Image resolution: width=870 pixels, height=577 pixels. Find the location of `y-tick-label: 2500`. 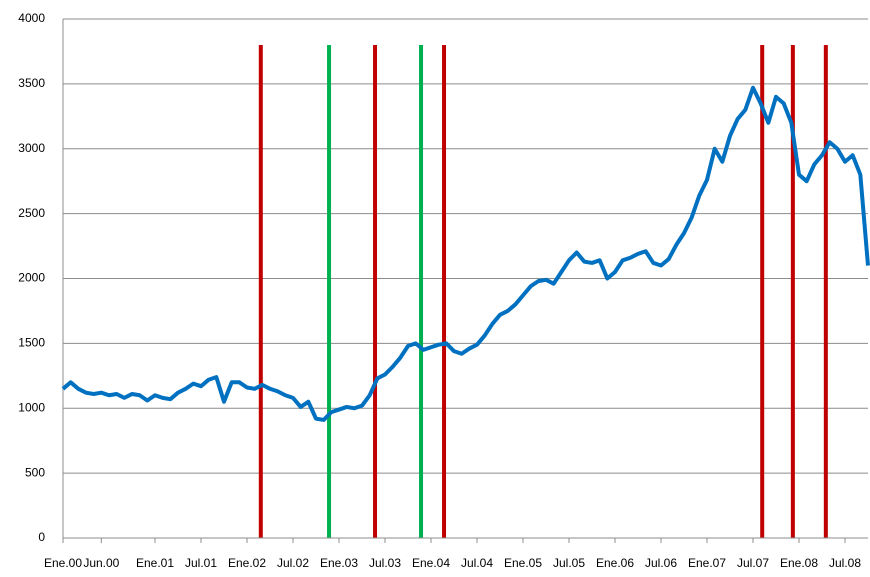

y-tick-label: 2500 is located at coordinates (31, 213).